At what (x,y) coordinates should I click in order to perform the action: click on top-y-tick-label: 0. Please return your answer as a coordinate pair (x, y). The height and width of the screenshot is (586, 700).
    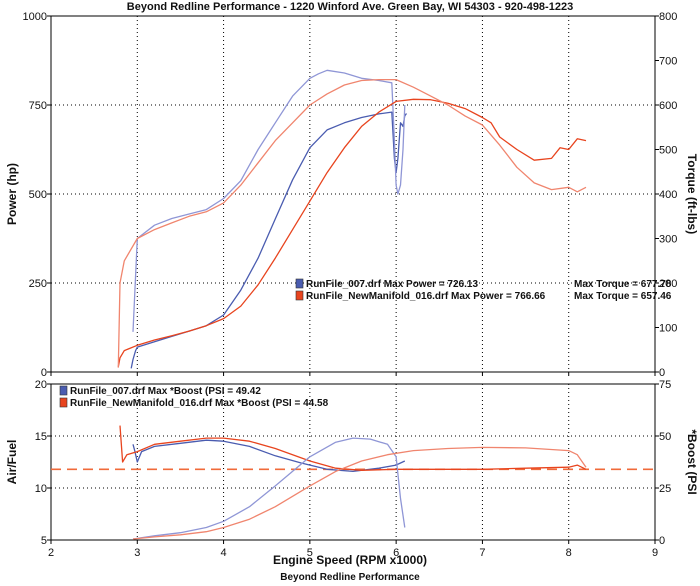
    Looking at the image, I should click on (44, 373).